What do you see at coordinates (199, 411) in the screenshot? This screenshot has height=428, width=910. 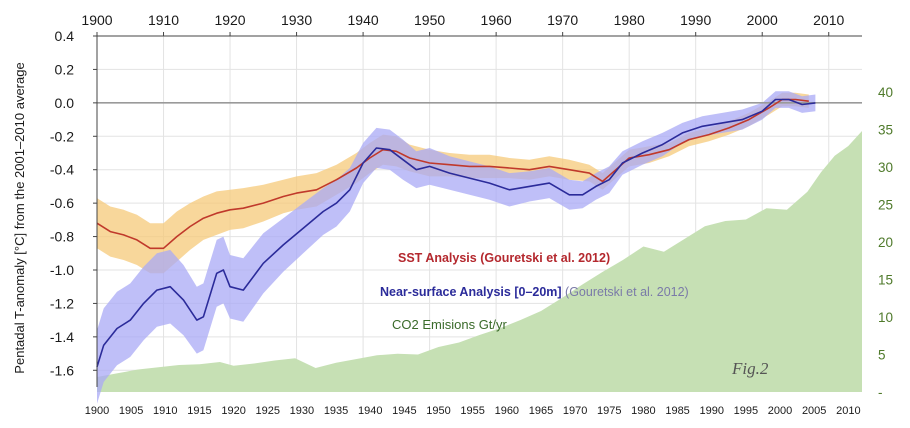 I see `bottom-axis-tick-label: 1915` at bounding box center [199, 411].